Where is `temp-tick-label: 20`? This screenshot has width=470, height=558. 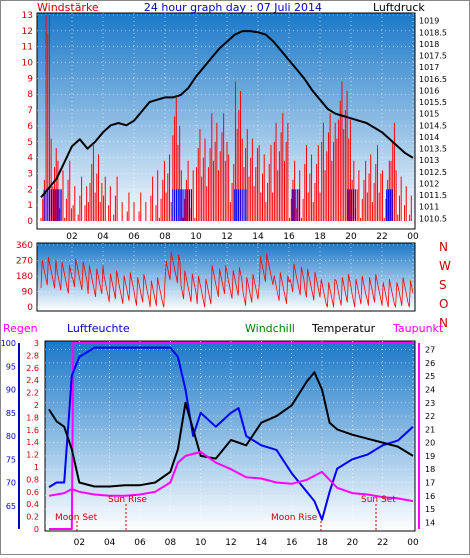
temp-tick-label: 20 is located at coordinates (430, 443).